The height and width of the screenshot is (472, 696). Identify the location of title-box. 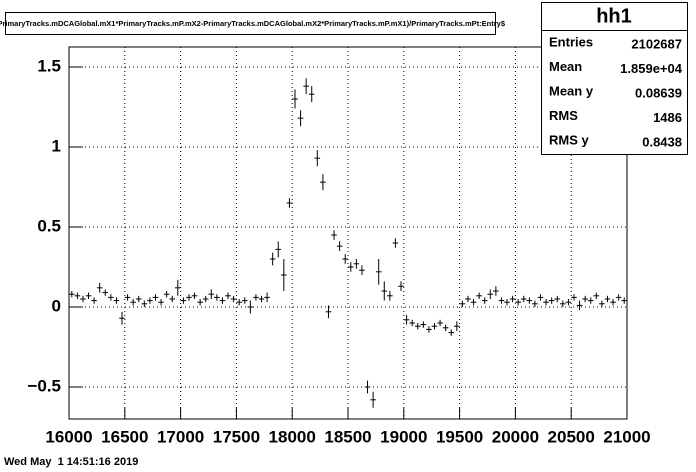
(250, 23).